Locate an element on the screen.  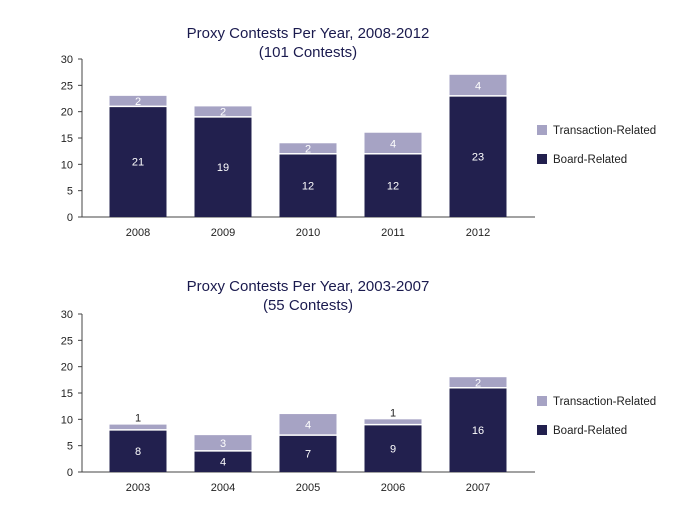
data-label-board: 8 is located at coordinates (138, 452).